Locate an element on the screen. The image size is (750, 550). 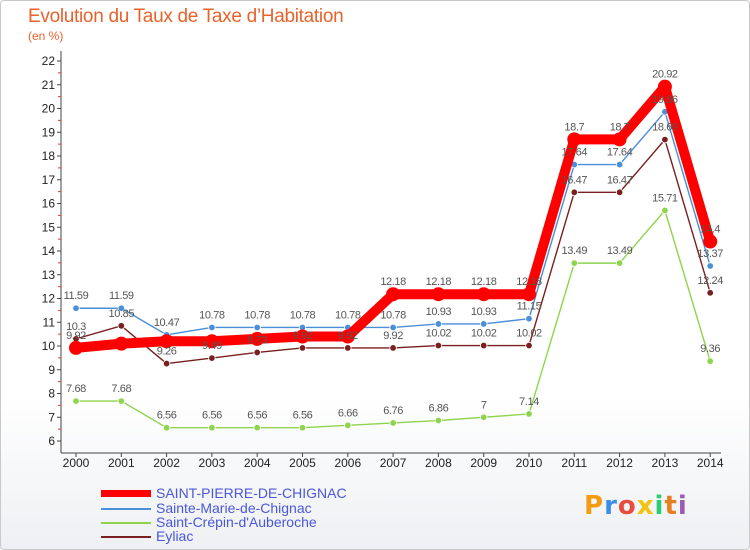
data-label: 6.76 is located at coordinates (393, 411).